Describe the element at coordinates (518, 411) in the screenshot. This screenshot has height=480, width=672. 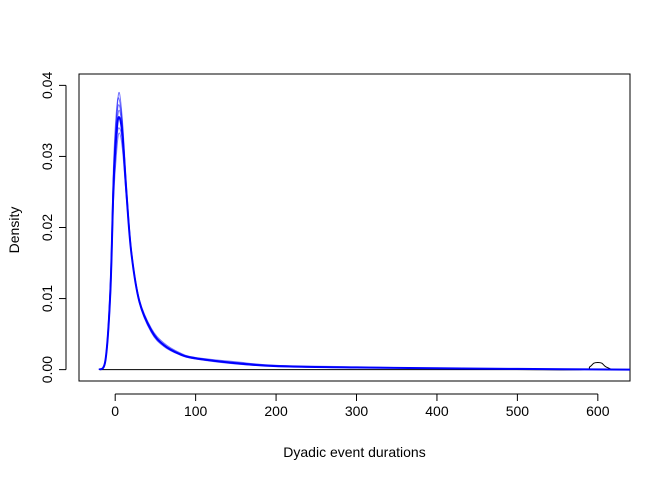
I see `x-tick-label: 500` at that location.